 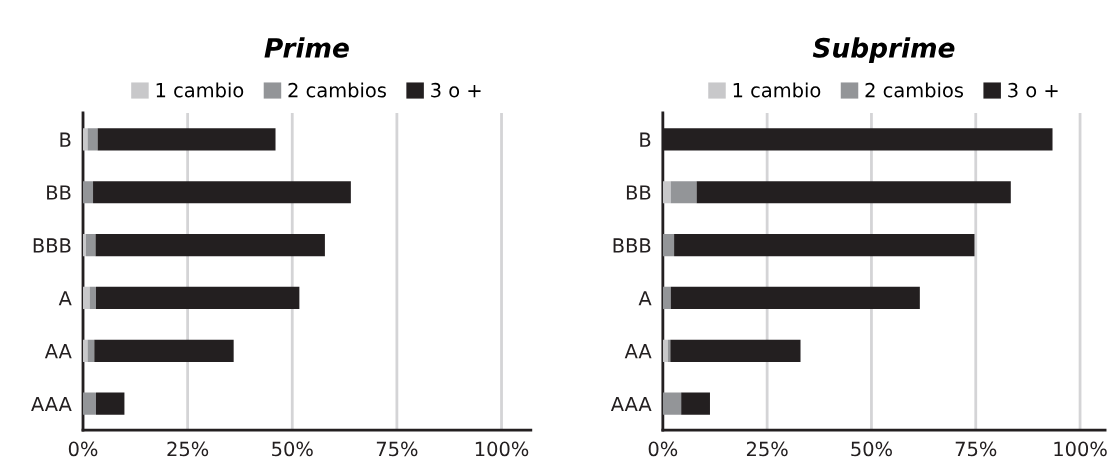 I want to click on chart-title: Prime, so click(x=306, y=47).